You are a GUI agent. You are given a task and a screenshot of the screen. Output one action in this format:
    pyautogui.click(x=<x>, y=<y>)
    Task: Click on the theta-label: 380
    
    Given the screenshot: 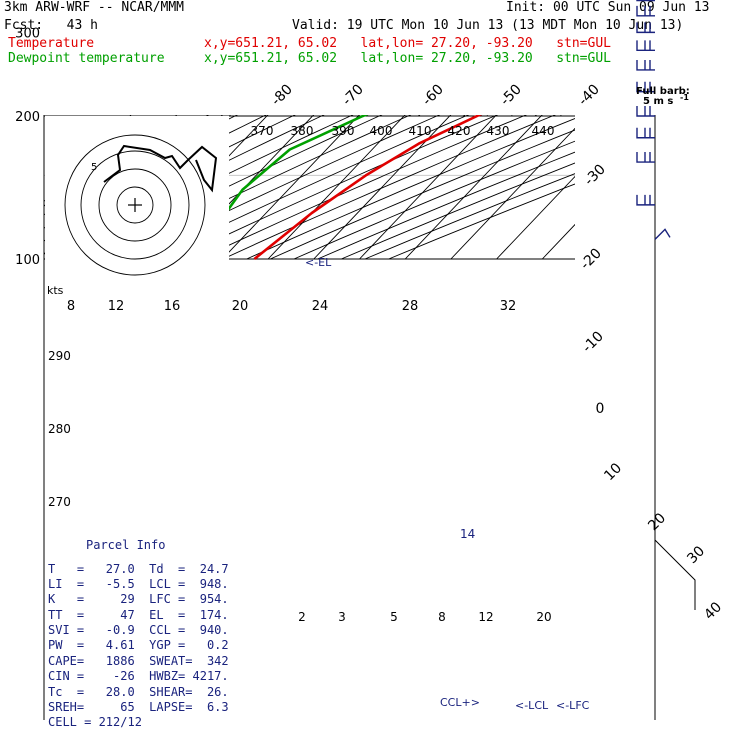 What is the action you would take?
    pyautogui.click(x=302, y=131)
    